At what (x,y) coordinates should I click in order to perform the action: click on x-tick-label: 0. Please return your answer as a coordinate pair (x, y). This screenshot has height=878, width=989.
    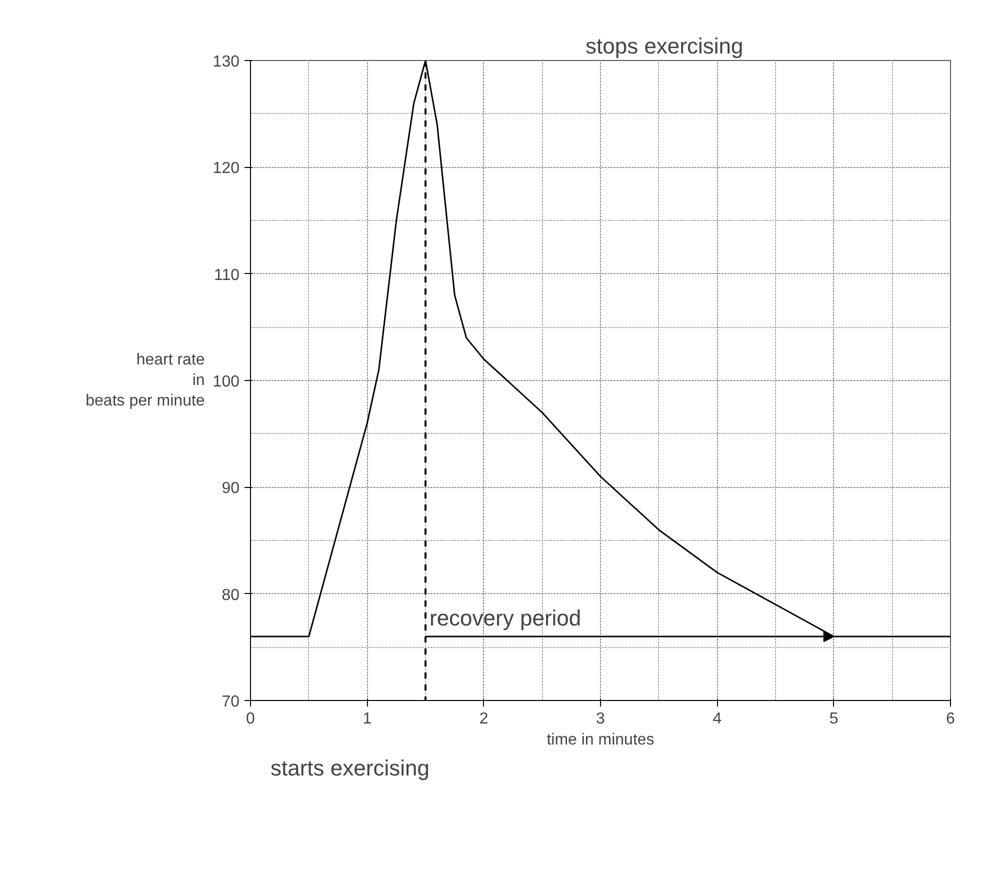
    Looking at the image, I should click on (251, 719).